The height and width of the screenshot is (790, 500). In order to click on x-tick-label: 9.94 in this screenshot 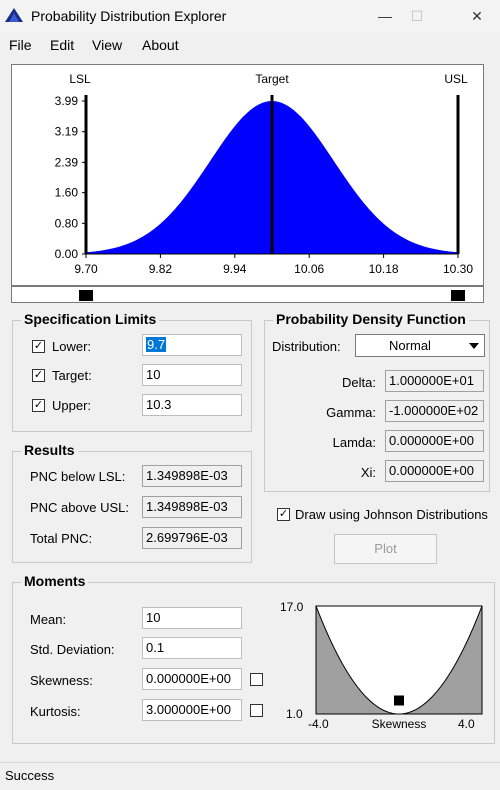, I will do `click(235, 269)`.